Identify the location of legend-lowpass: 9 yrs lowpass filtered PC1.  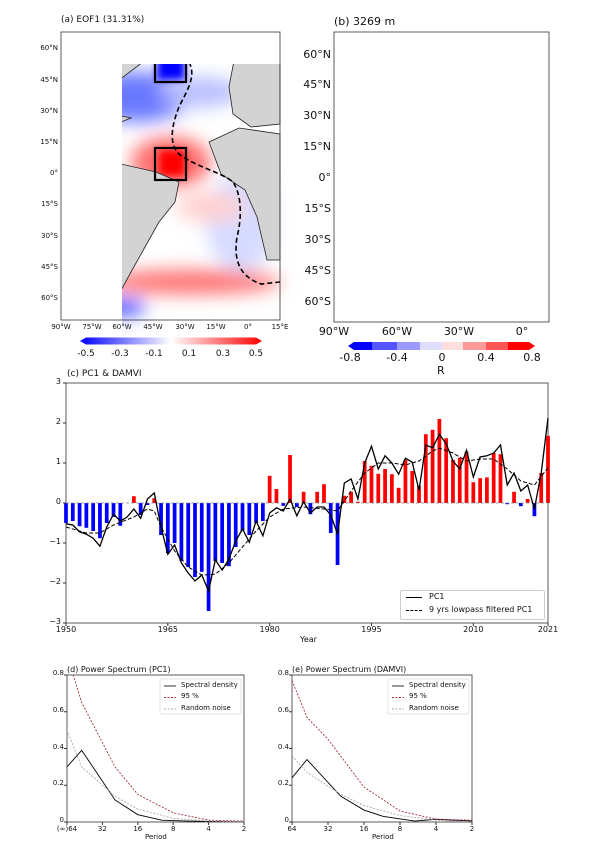
(481, 609).